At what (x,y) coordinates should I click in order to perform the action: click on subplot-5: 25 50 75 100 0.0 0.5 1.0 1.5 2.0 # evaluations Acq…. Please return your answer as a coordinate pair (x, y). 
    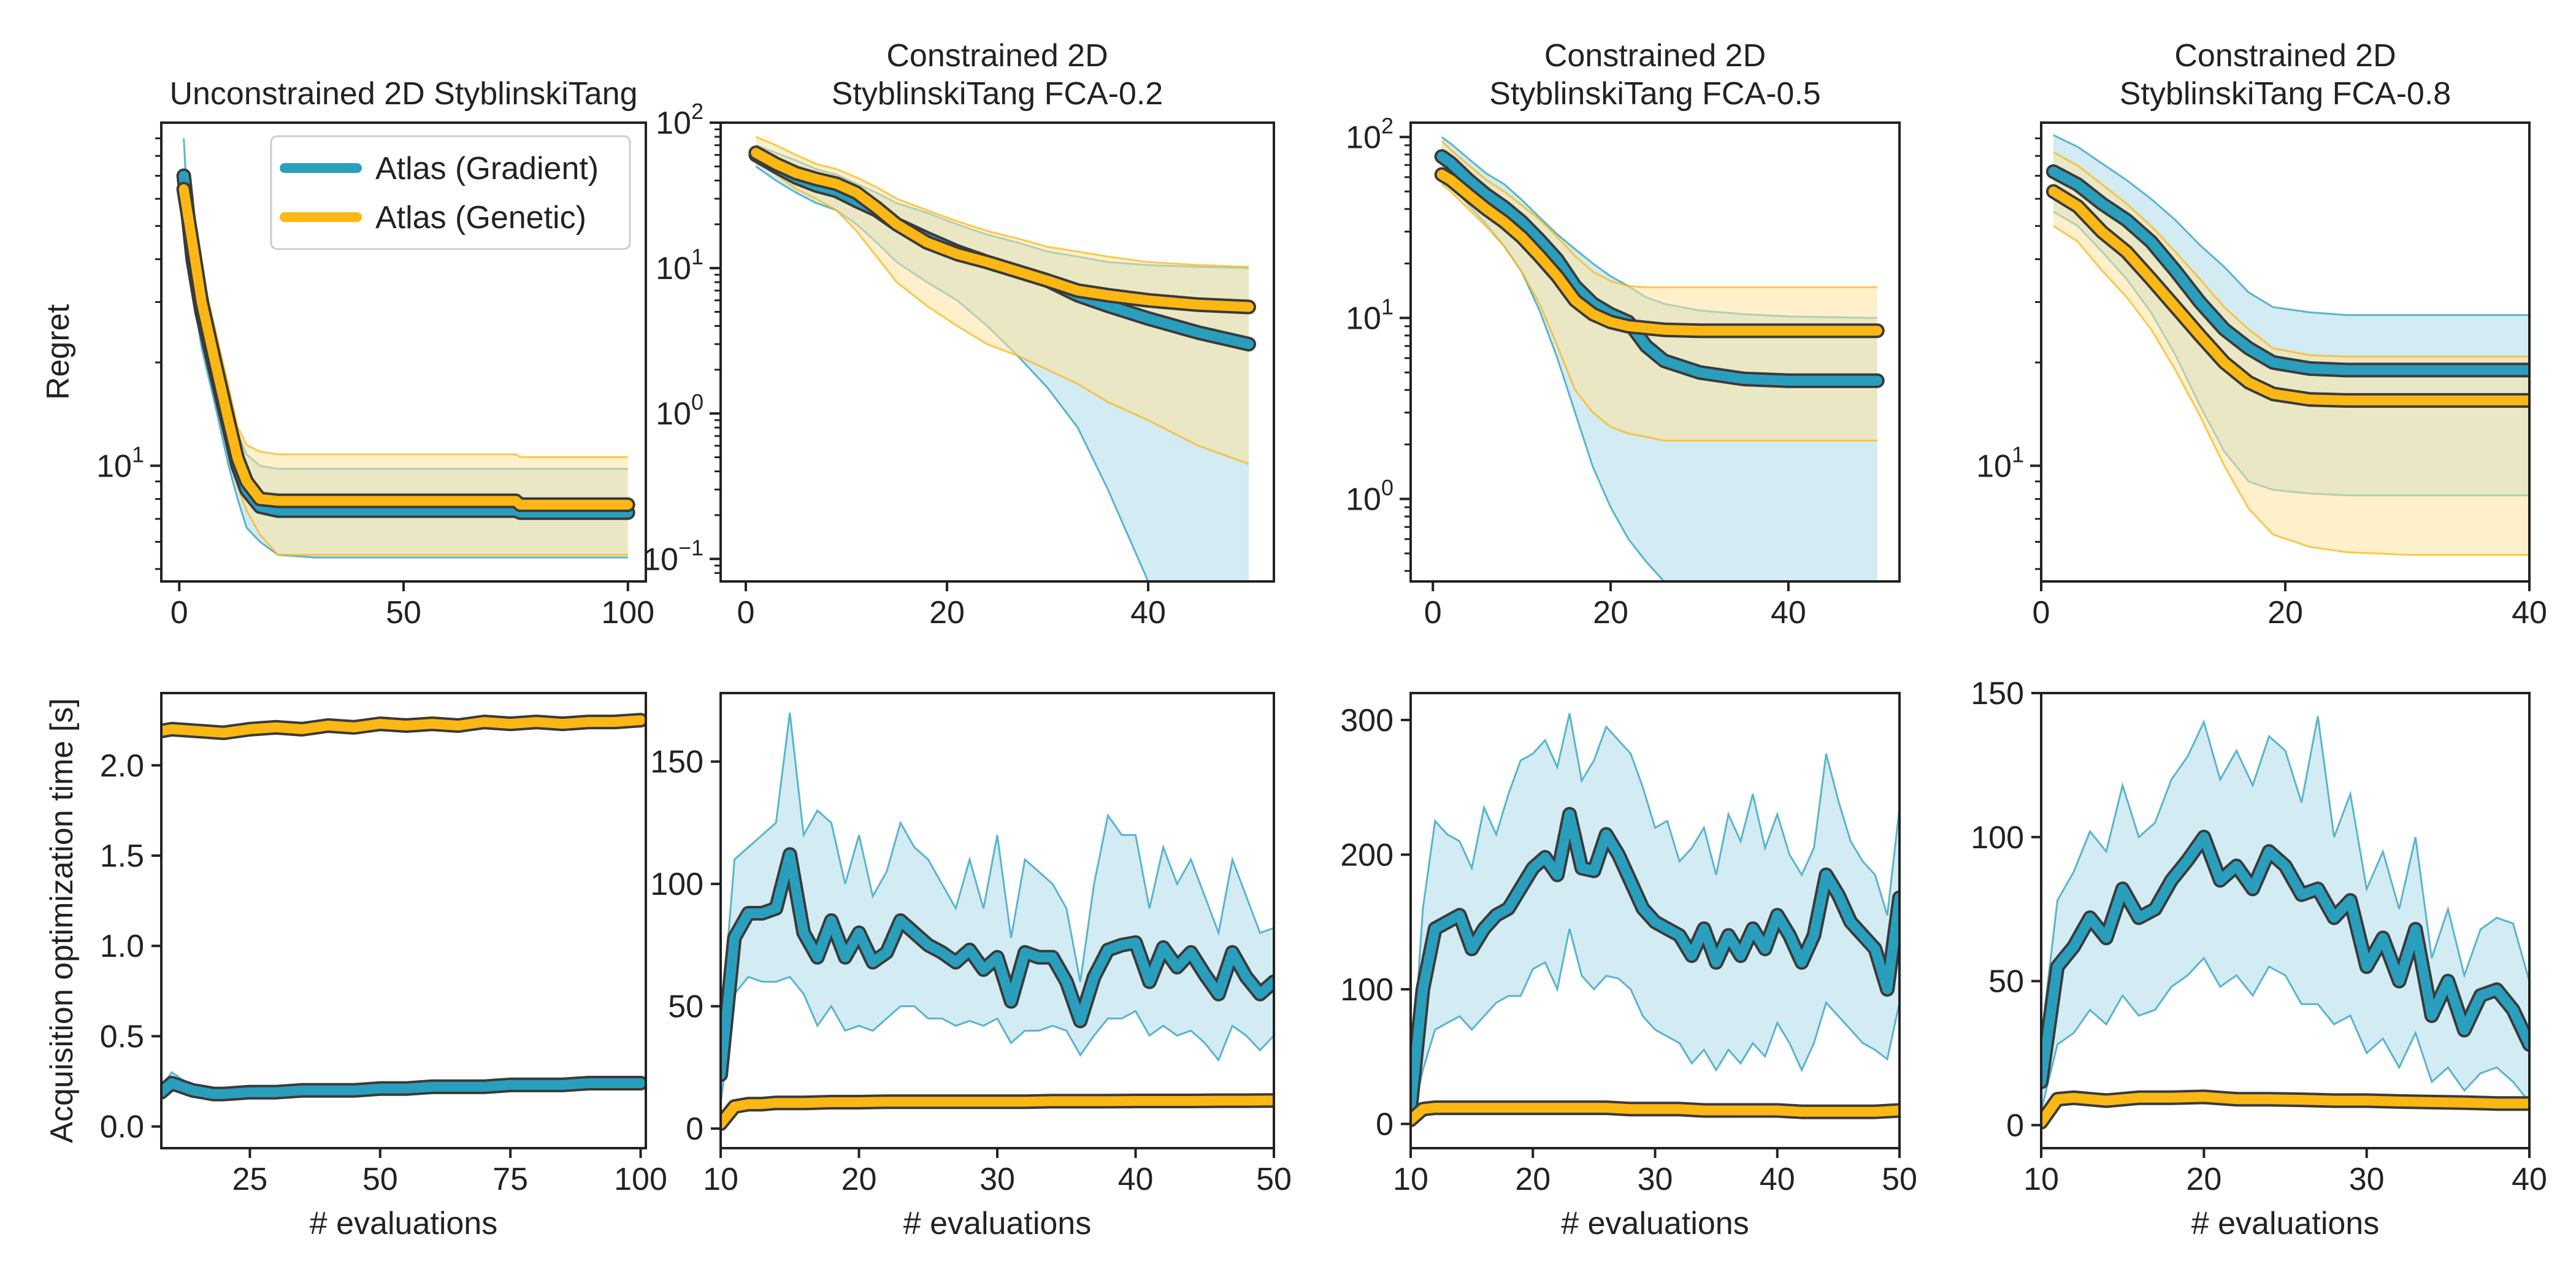
    Looking at the image, I should click on (355, 966).